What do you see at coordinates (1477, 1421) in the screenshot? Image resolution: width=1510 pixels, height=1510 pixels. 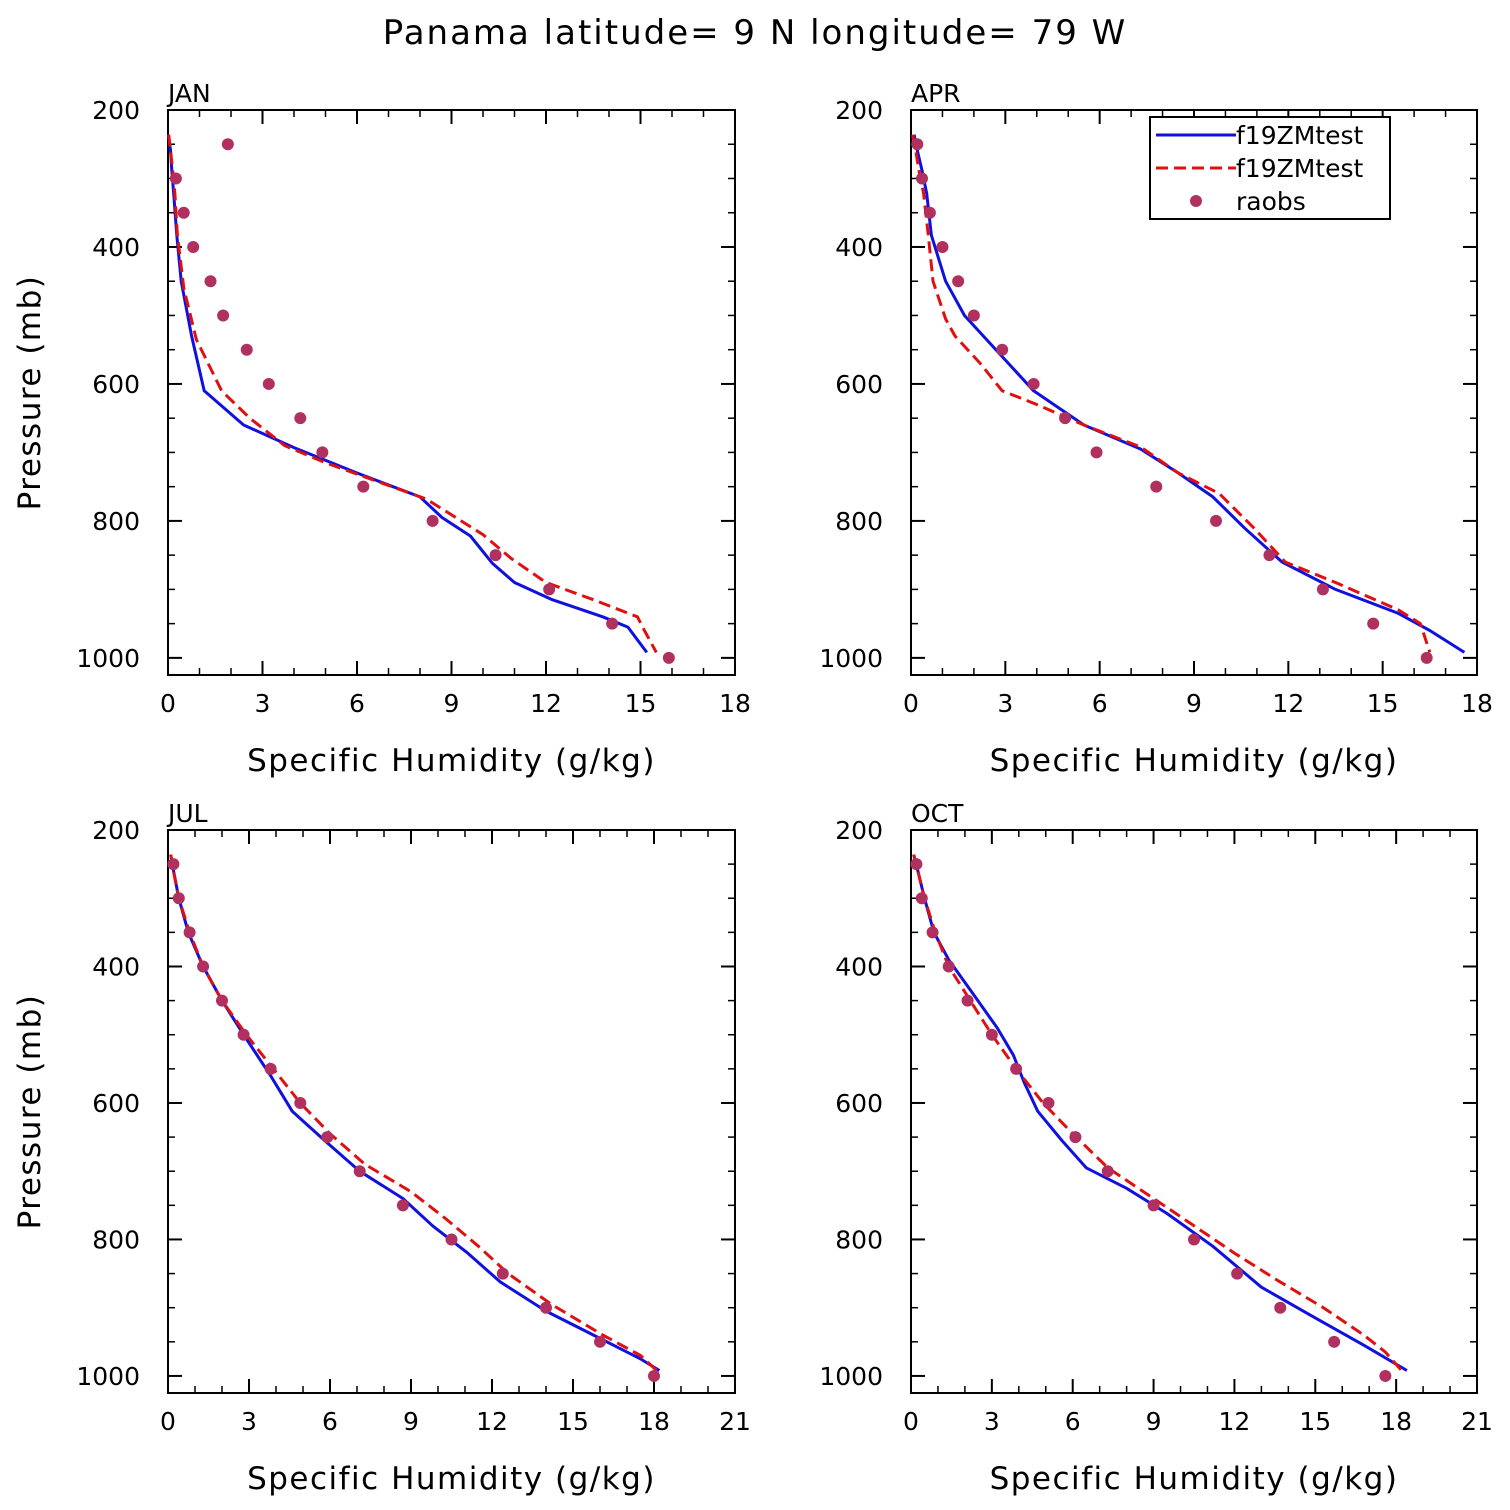 I see `x-tick-label: 21` at bounding box center [1477, 1421].